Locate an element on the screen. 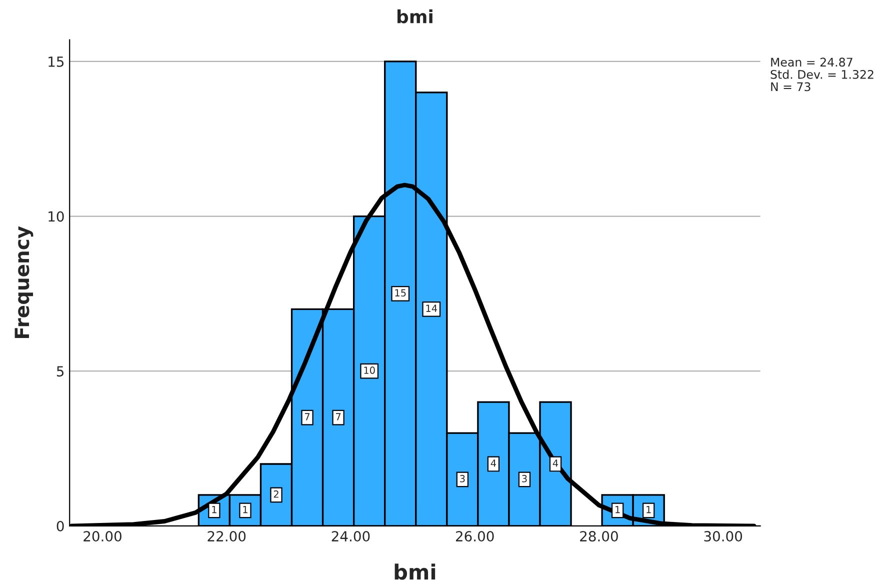  data-label: 10 is located at coordinates (369, 370).